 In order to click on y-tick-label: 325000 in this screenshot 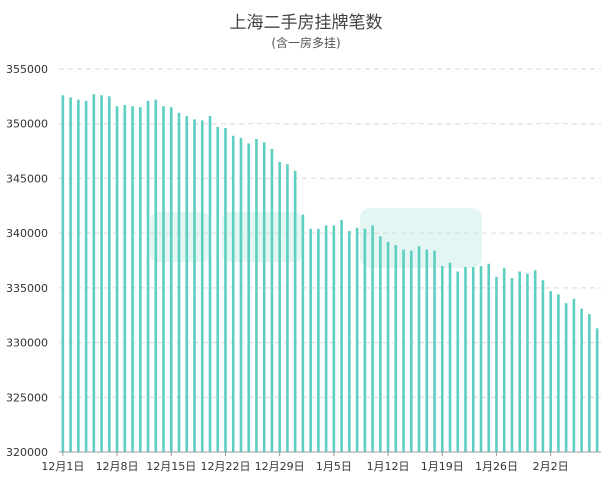, I will do `click(27, 397)`.